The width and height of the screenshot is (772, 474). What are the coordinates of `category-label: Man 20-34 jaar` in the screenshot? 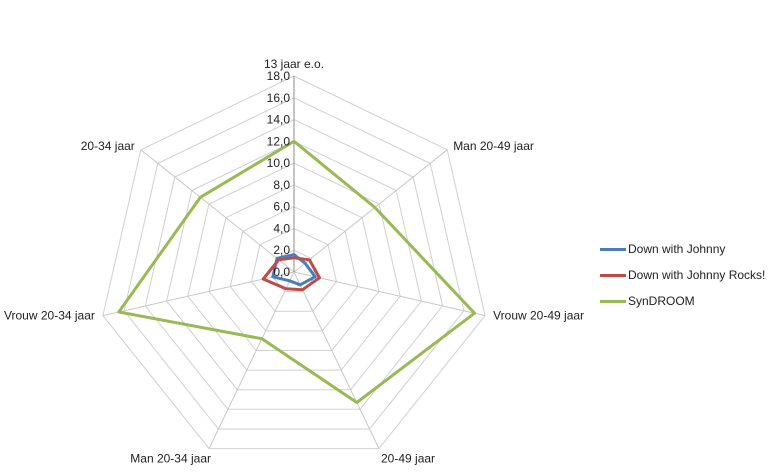 It's located at (170, 459).